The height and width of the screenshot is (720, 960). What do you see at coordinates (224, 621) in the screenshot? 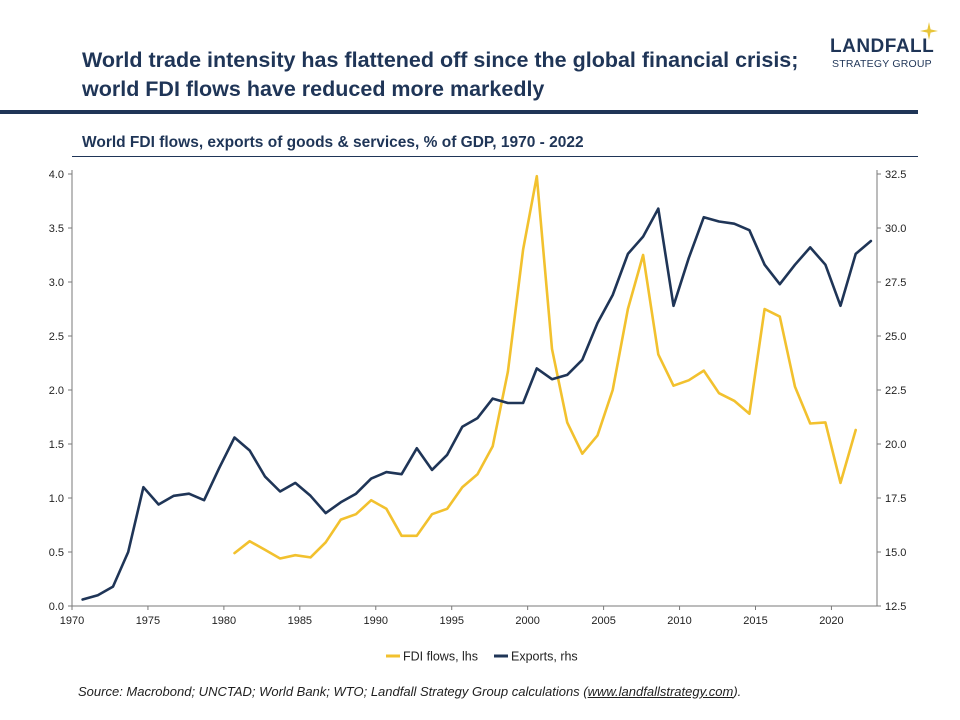
I see `x-tick-label: 1980` at bounding box center [224, 621].